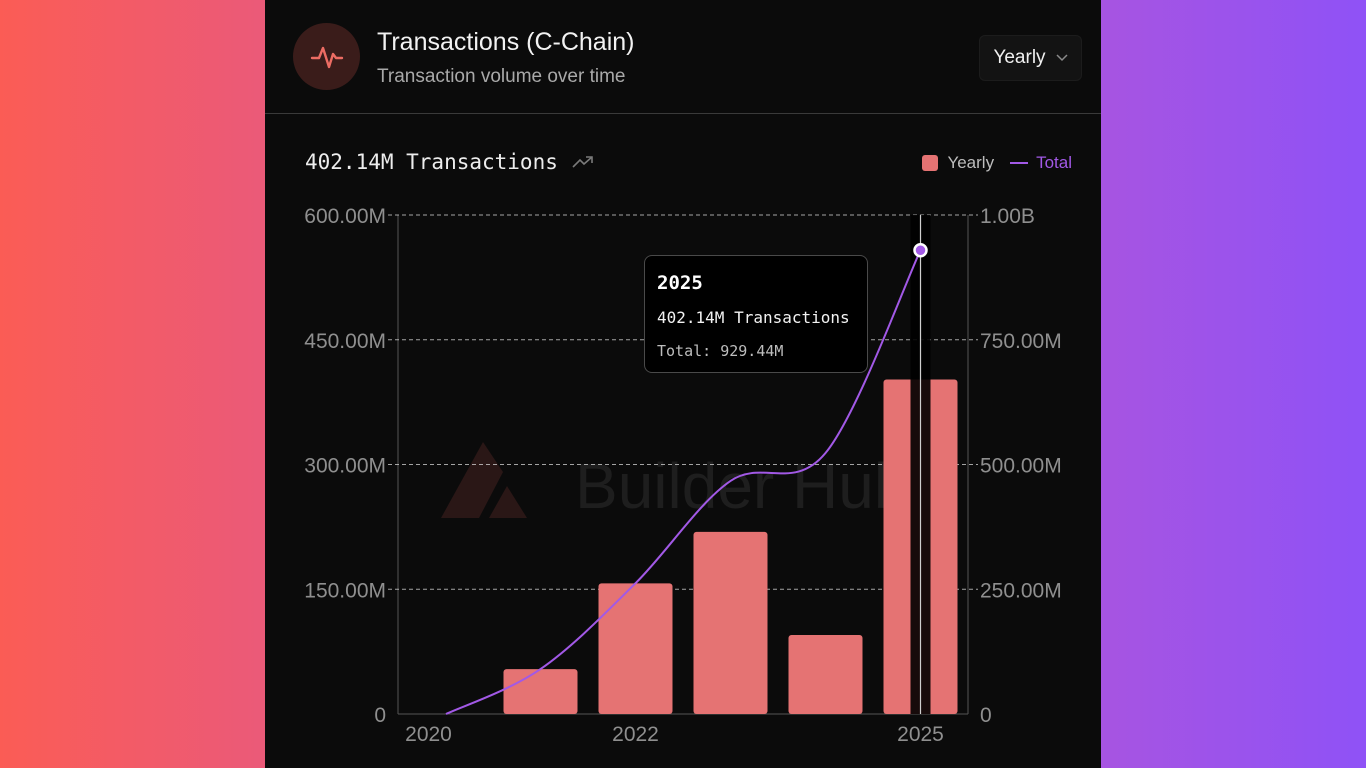  I want to click on y-left-tick-label: 0, so click(380, 715).